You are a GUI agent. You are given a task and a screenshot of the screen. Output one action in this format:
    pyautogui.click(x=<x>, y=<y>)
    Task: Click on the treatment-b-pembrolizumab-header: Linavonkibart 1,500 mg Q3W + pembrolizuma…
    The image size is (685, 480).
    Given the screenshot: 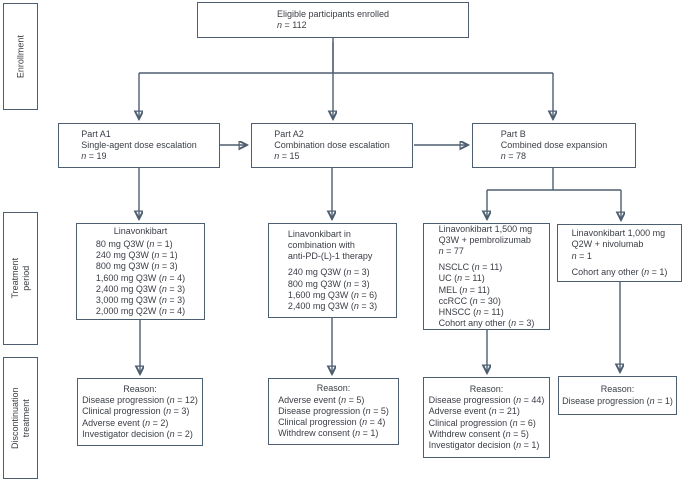 What is the action you would take?
    pyautogui.click(x=485, y=239)
    